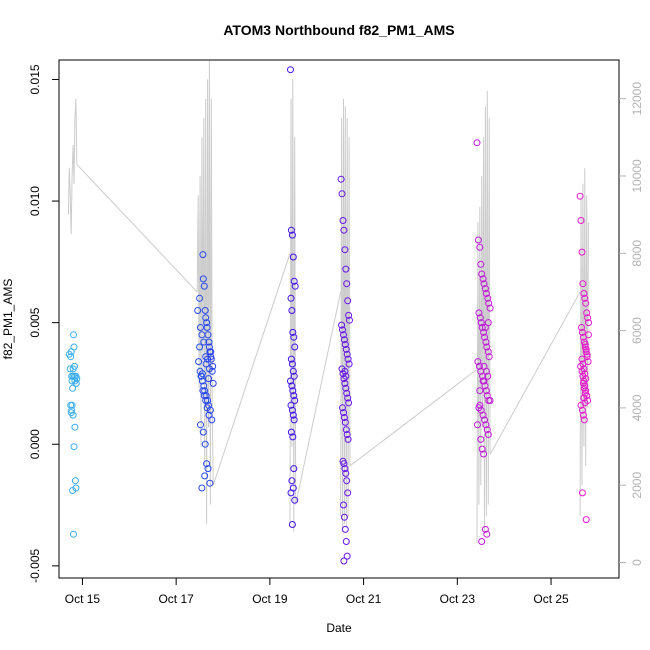 The image size is (650, 650). I want to click on y2-tick-label: 10000, so click(637, 176).